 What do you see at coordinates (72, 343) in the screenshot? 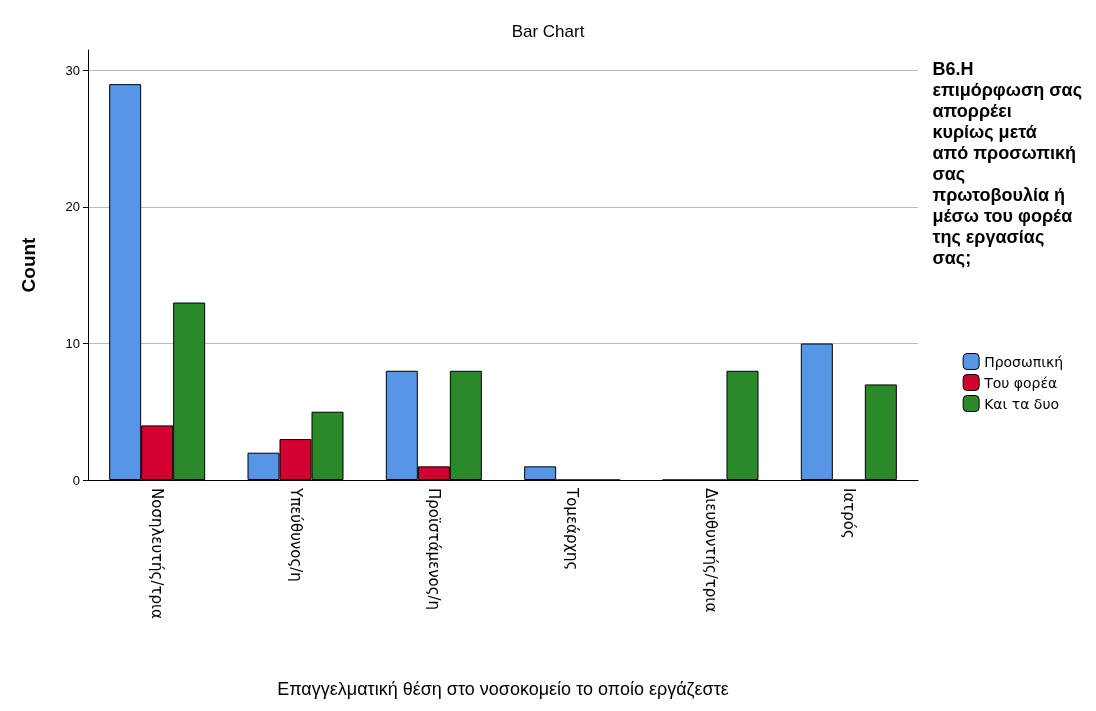
I see `y-tick-label: 10` at bounding box center [72, 343].